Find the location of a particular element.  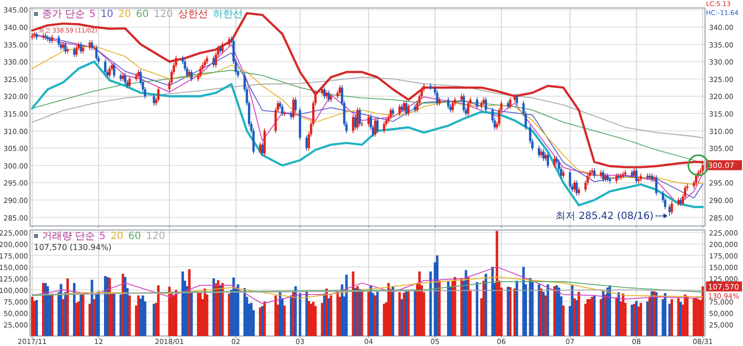

line-series is located at coordinates (368, 288).